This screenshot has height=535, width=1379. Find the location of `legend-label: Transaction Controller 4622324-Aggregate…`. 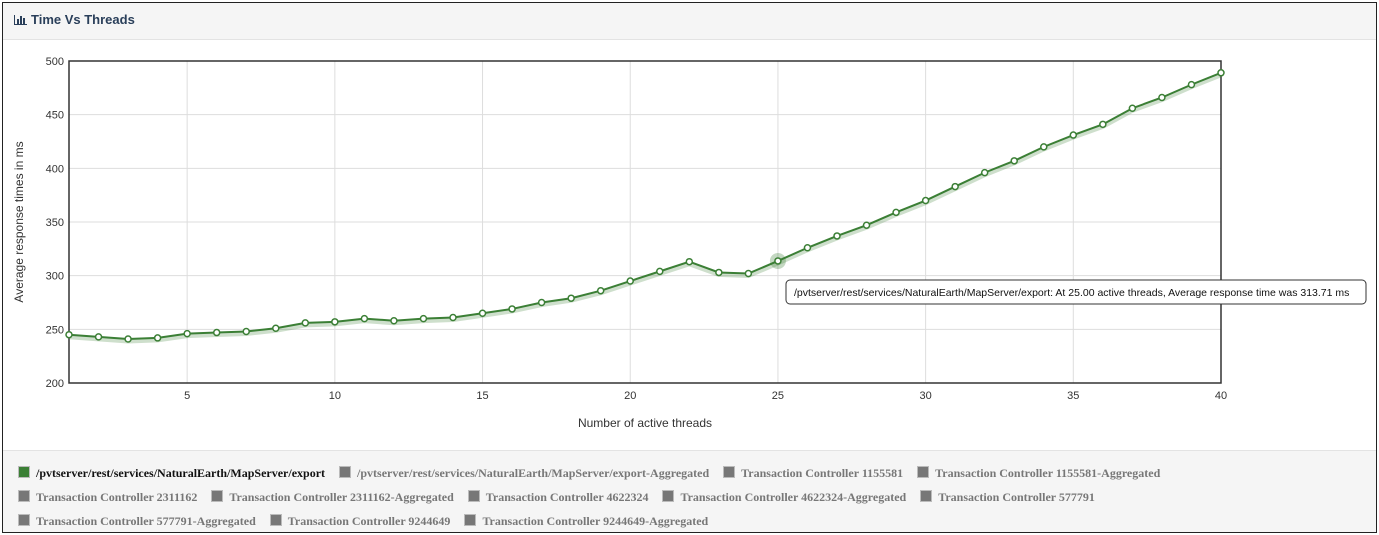

legend-label: Transaction Controller 4622324-Aggregate… is located at coordinates (793, 497).